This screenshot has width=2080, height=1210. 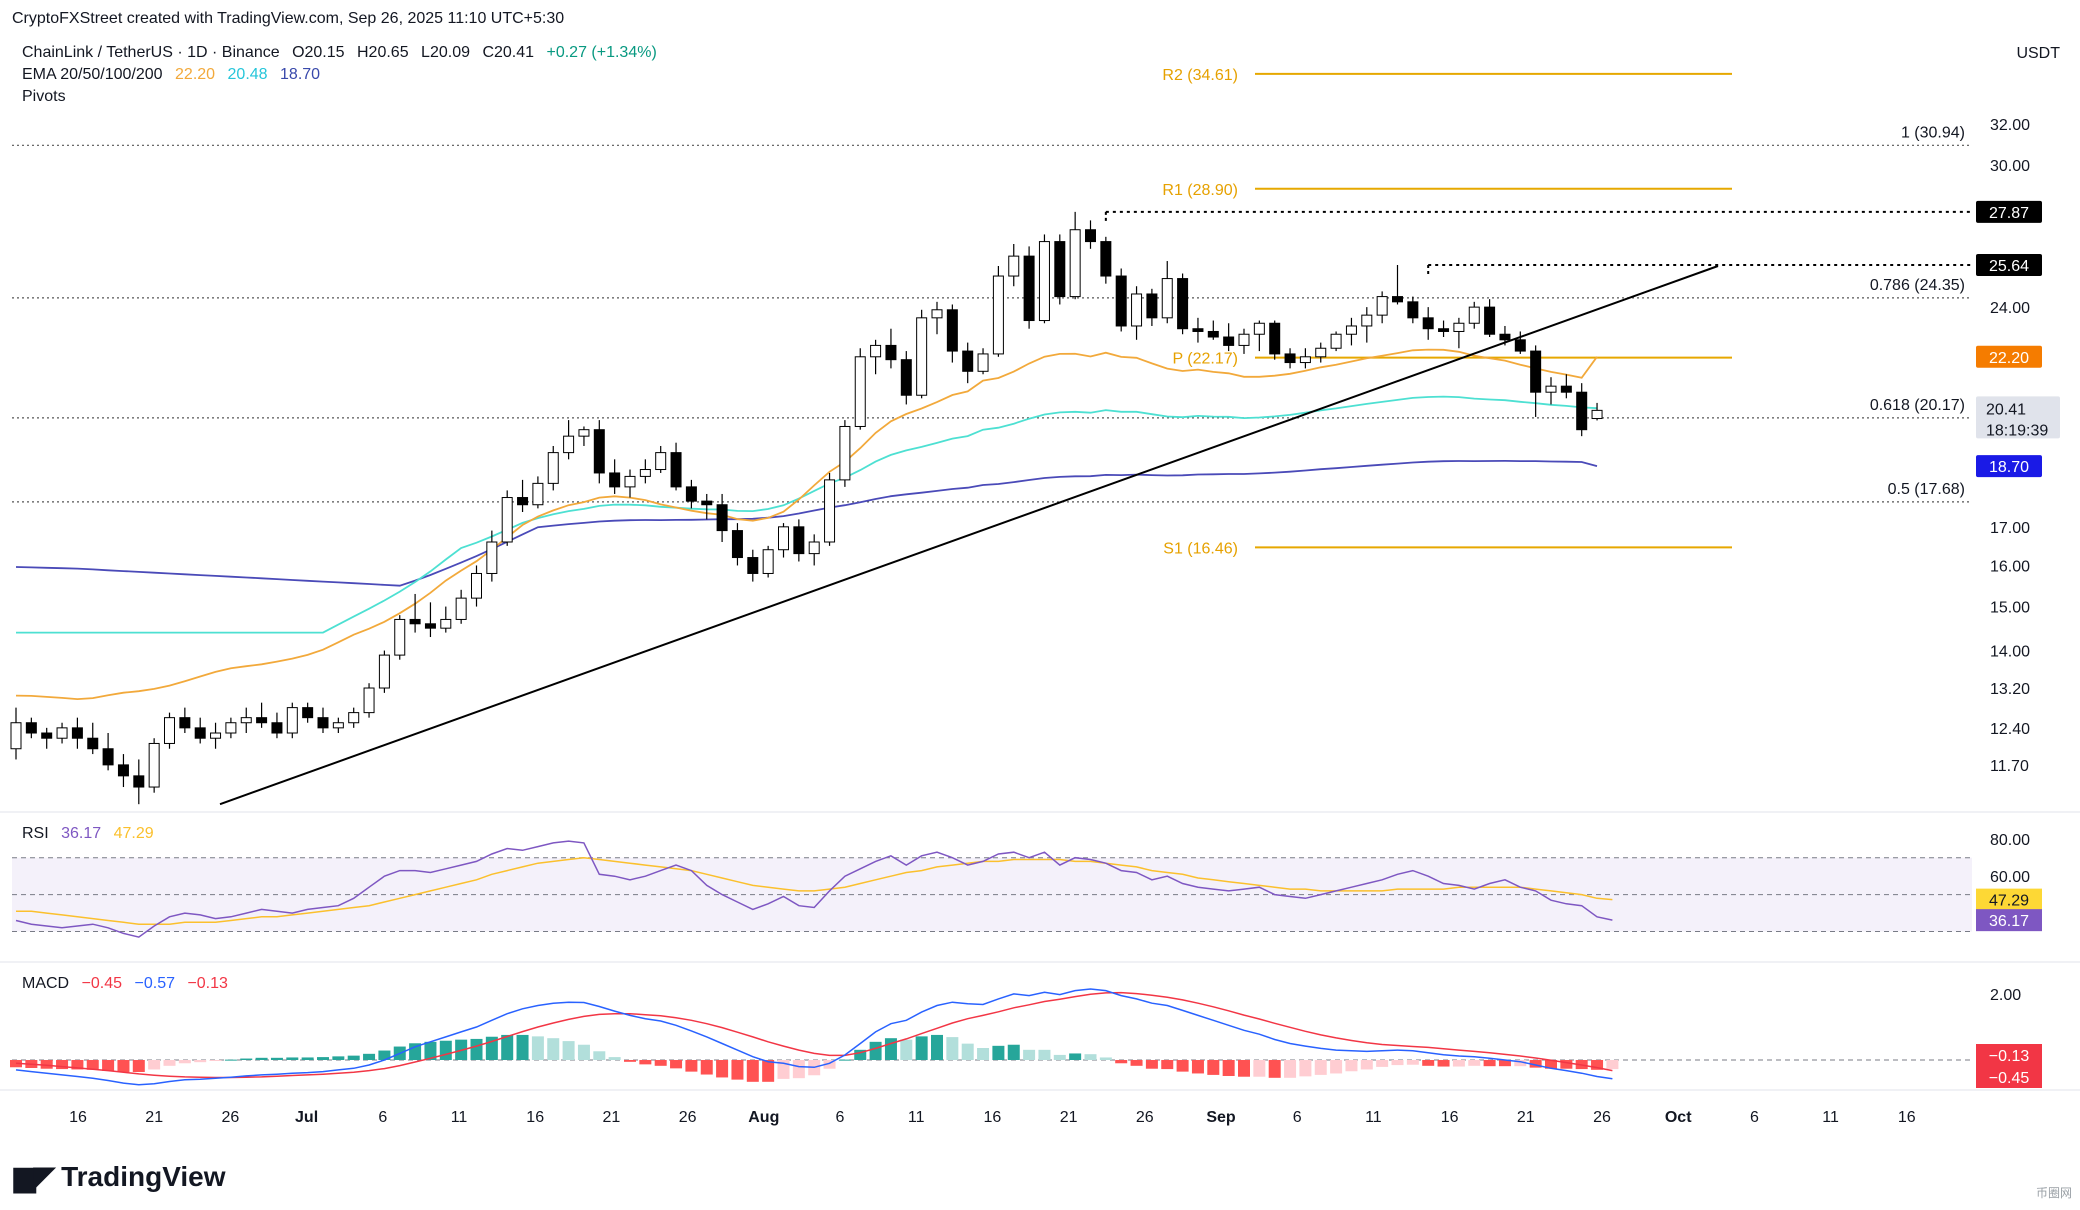 I want to click on ema200-value: 18.70, so click(x=300, y=74).